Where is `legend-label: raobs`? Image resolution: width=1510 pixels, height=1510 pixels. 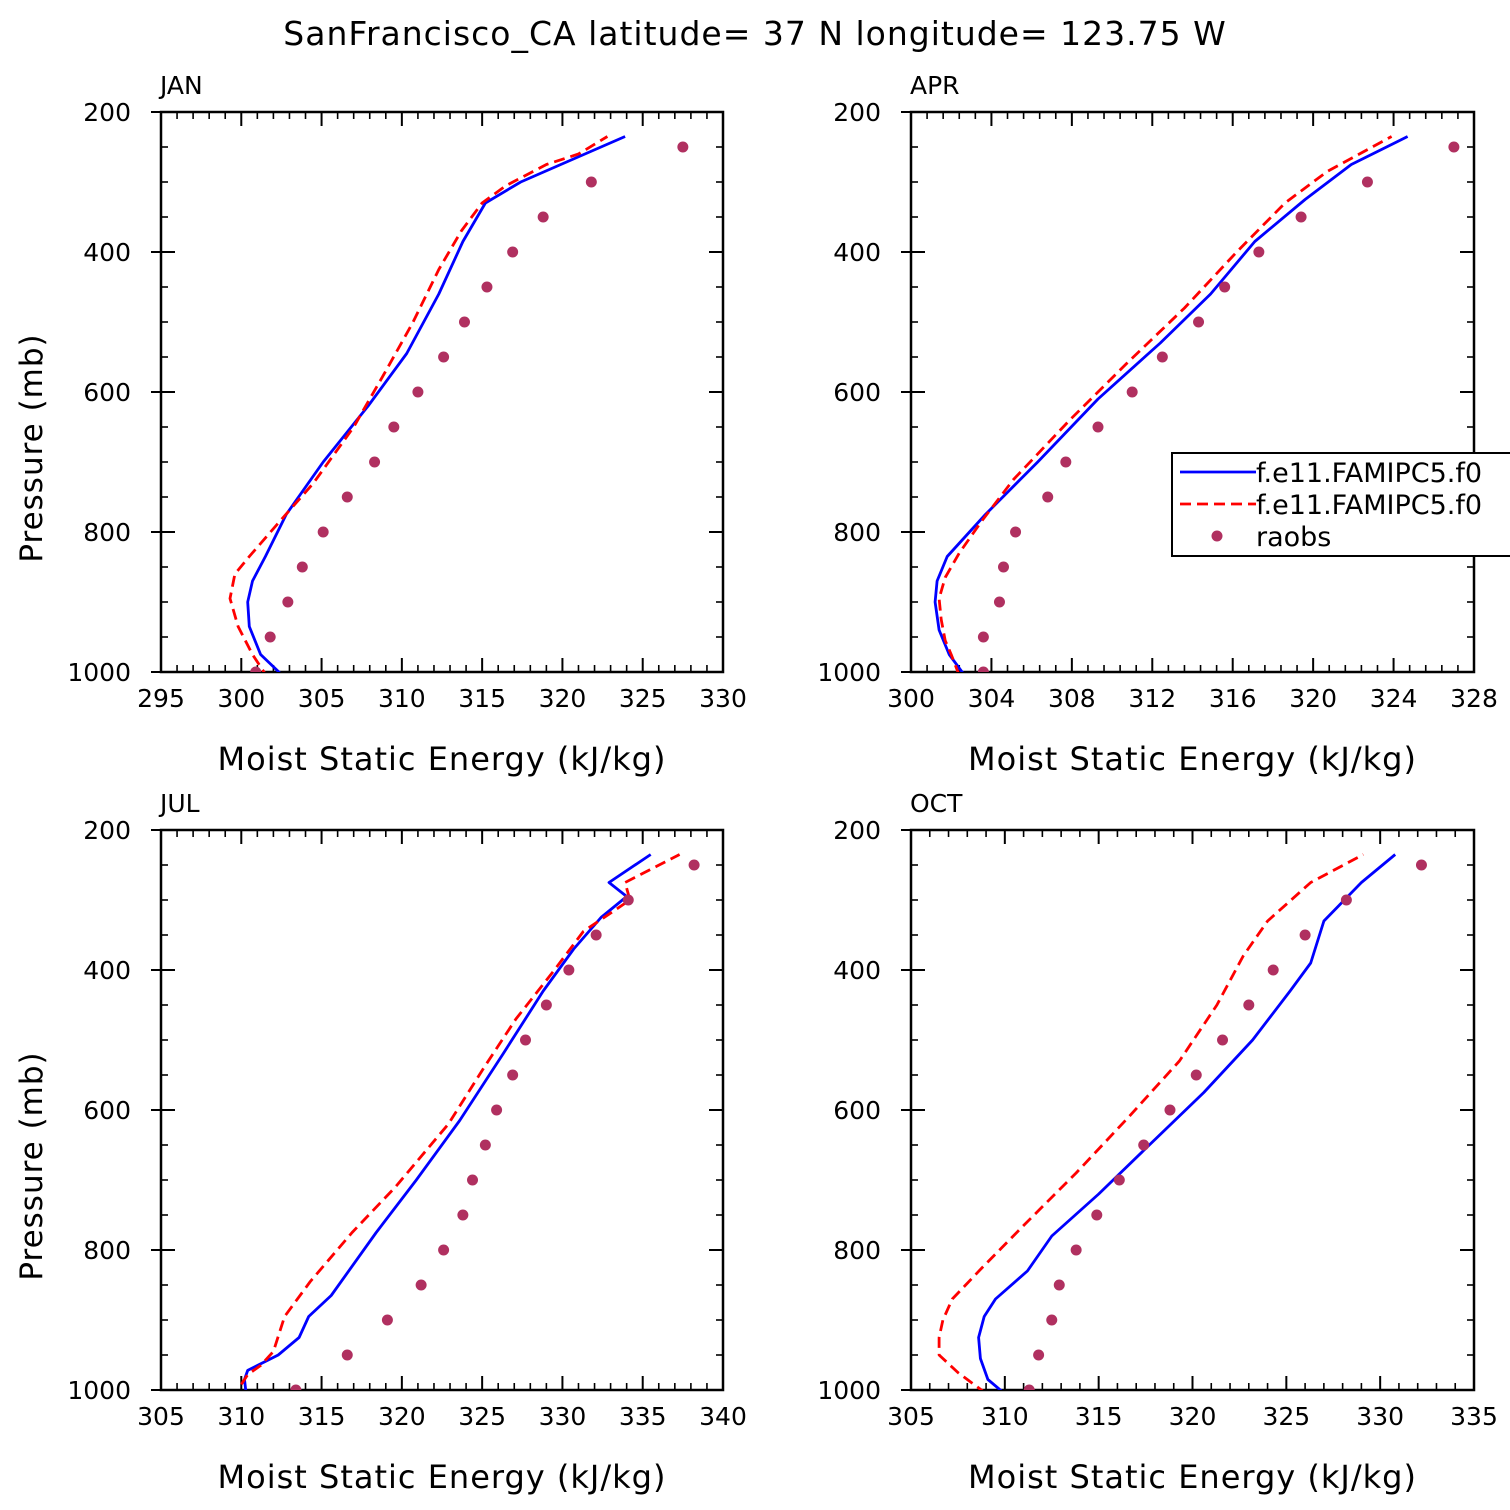
legend-label: raobs is located at coordinates (1293, 537).